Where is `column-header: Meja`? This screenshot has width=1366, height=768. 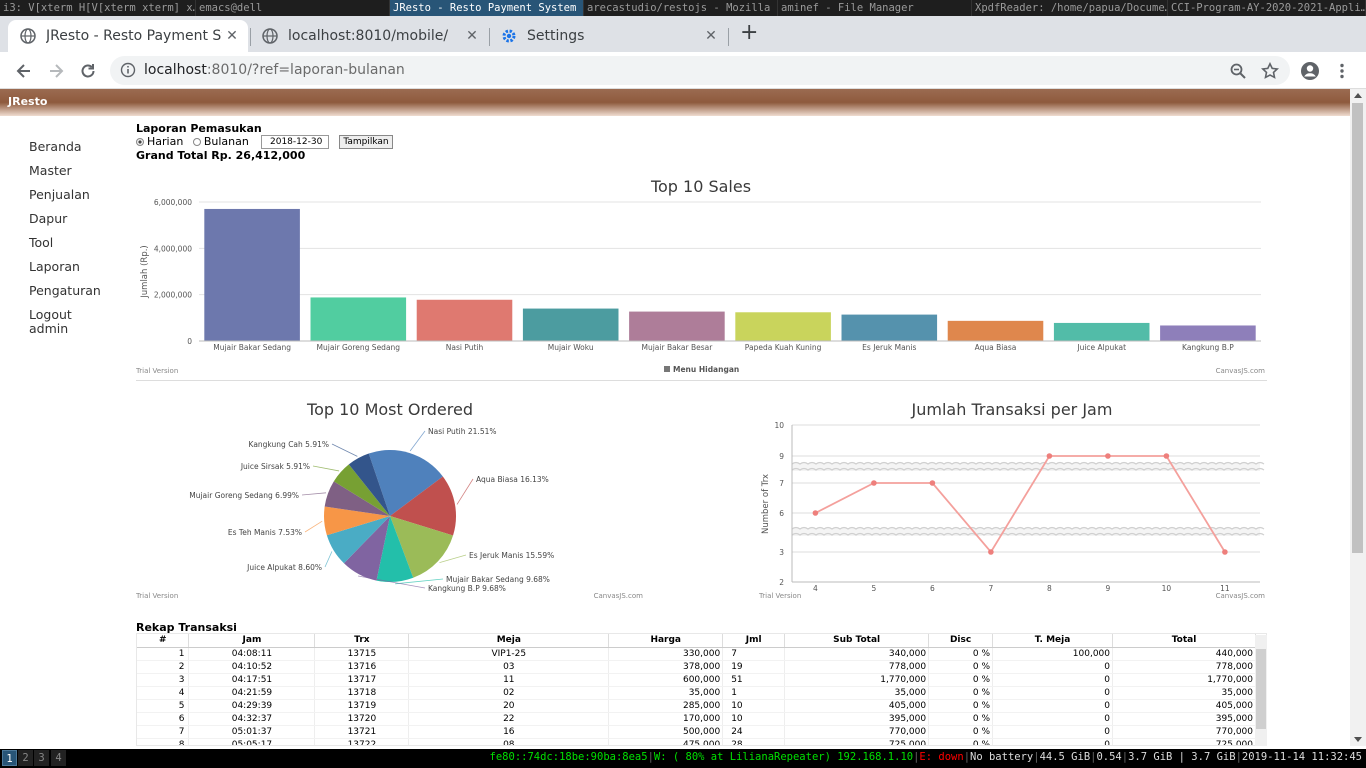
column-header: Meja is located at coordinates (509, 641).